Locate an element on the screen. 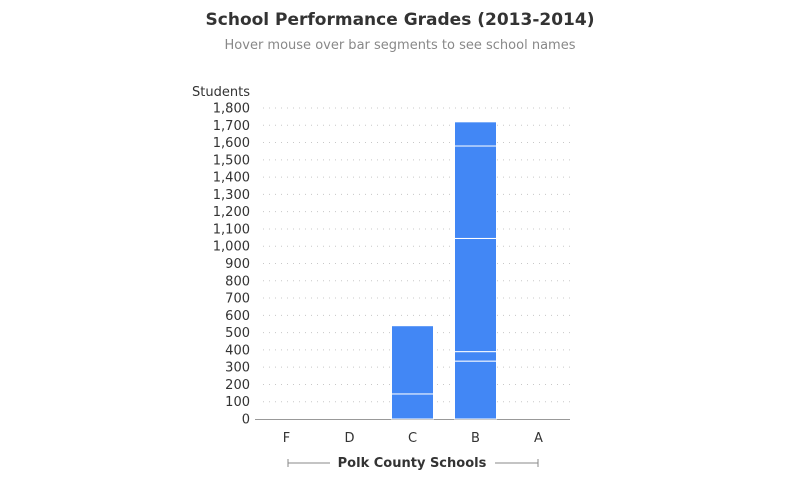  x-tick-label: A is located at coordinates (538, 438).